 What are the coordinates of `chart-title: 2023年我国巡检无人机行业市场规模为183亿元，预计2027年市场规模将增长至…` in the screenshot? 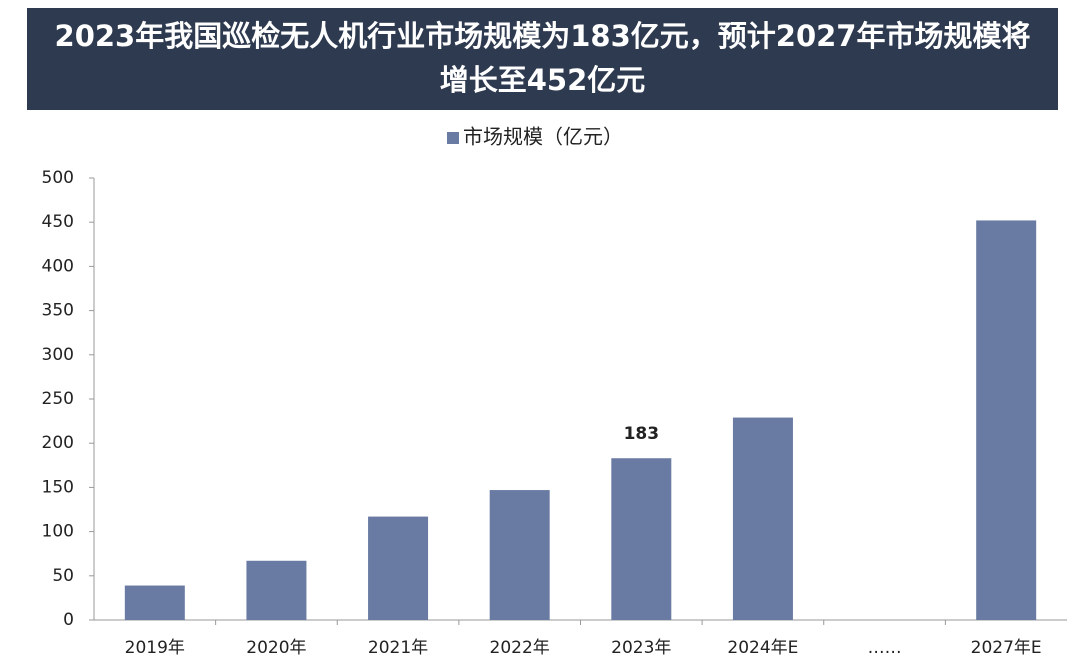 It's located at (542, 59).